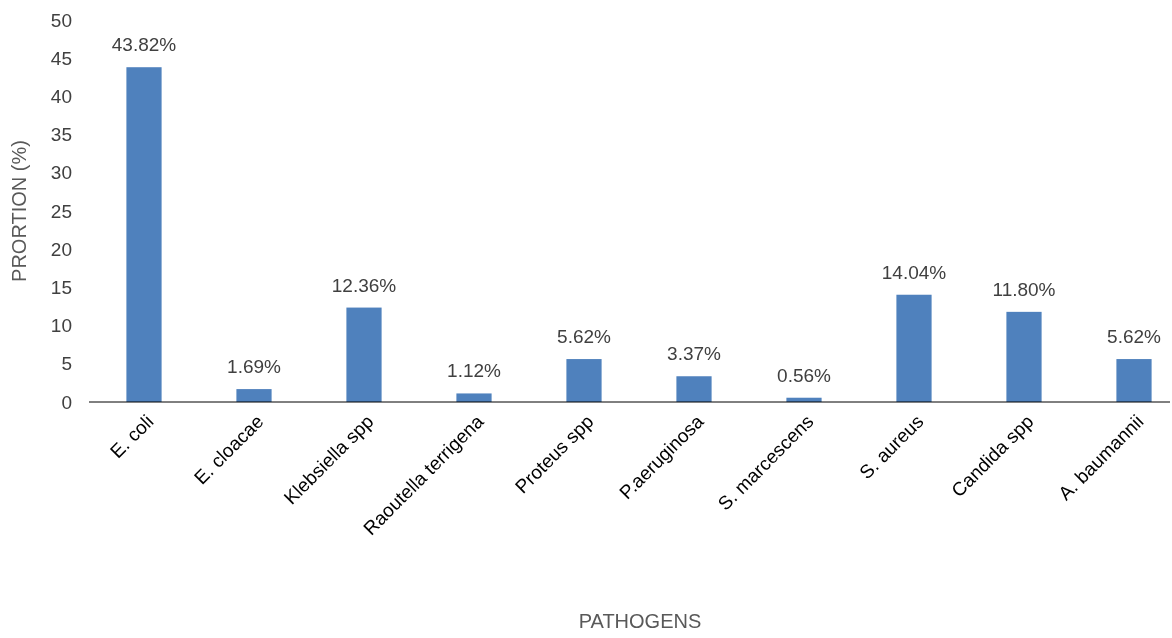 This screenshot has height=638, width=1172. I want to click on y-tick-label: 20, so click(61, 249).